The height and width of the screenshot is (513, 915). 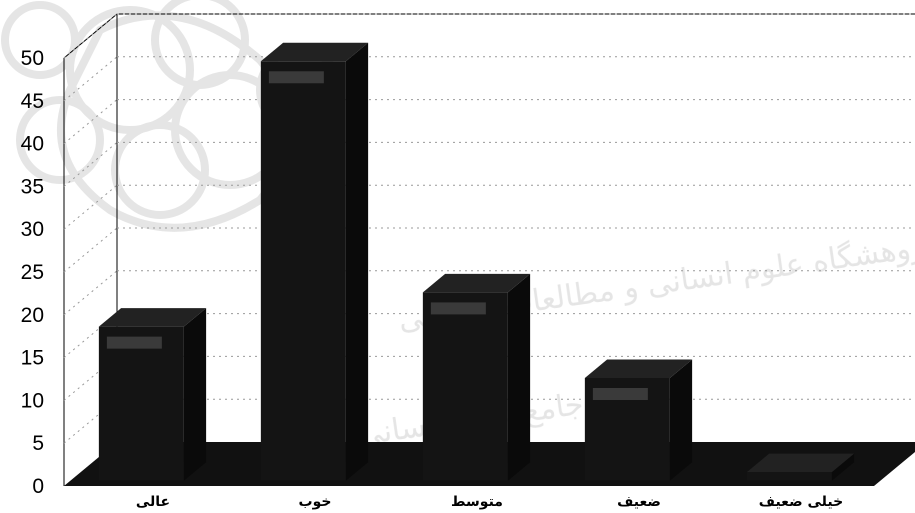 I want to click on x-axis-ticks: عالی خوب متوسط ضعیف خیلی ضعیف, so click(x=489, y=502).